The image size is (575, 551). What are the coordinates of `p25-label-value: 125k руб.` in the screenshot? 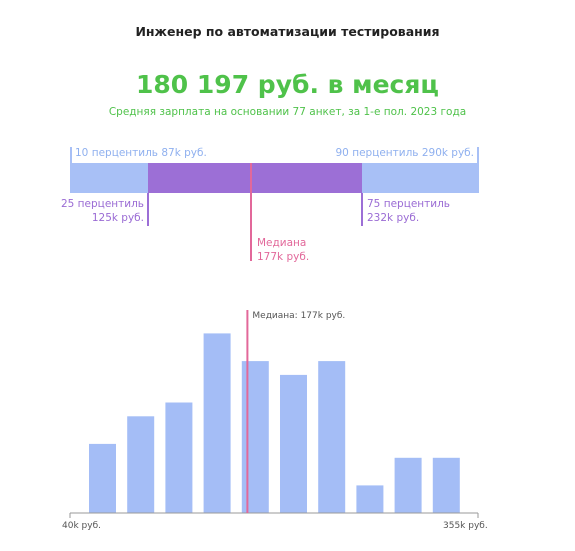 It's located at (117, 218).